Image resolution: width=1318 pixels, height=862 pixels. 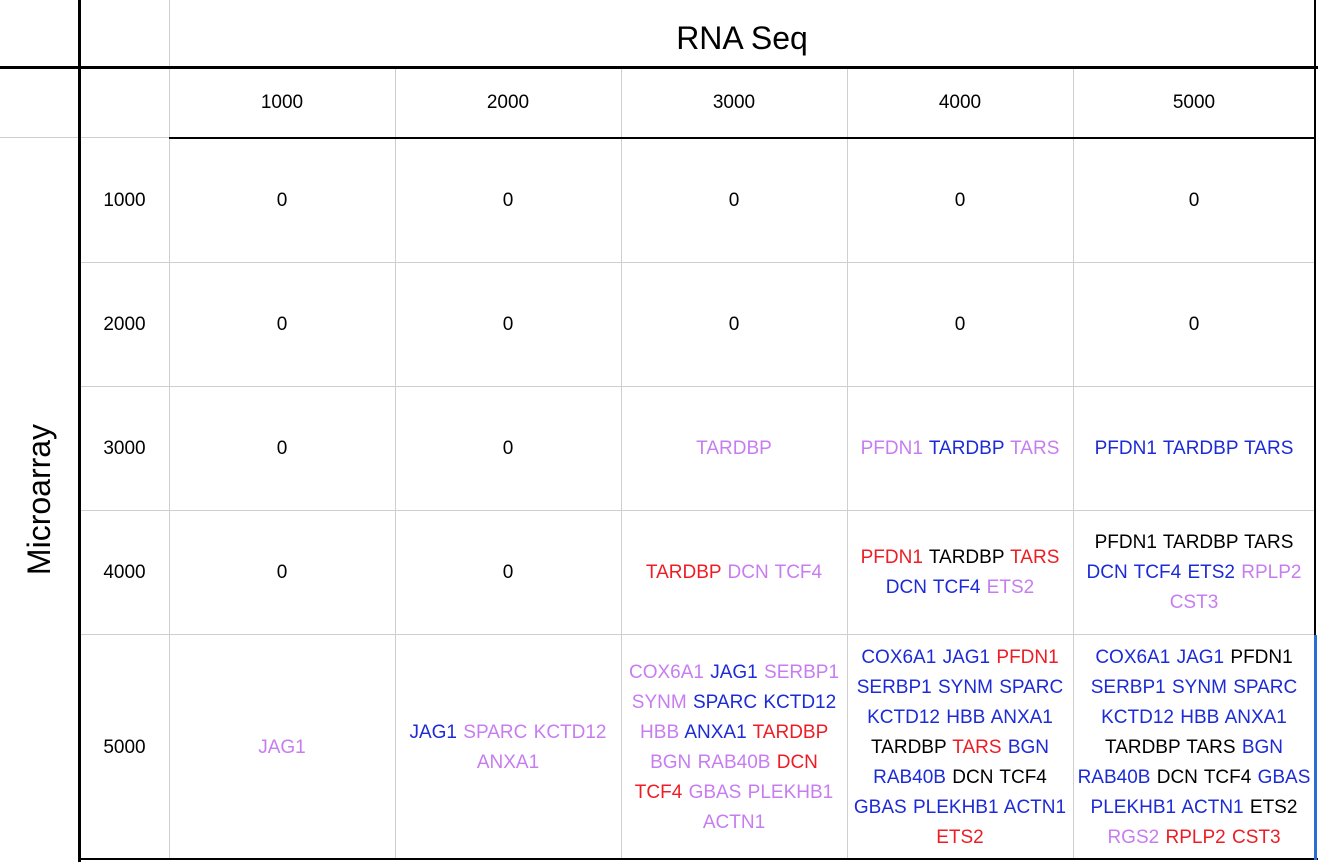 I want to click on column-header: 4000, so click(x=960, y=102).